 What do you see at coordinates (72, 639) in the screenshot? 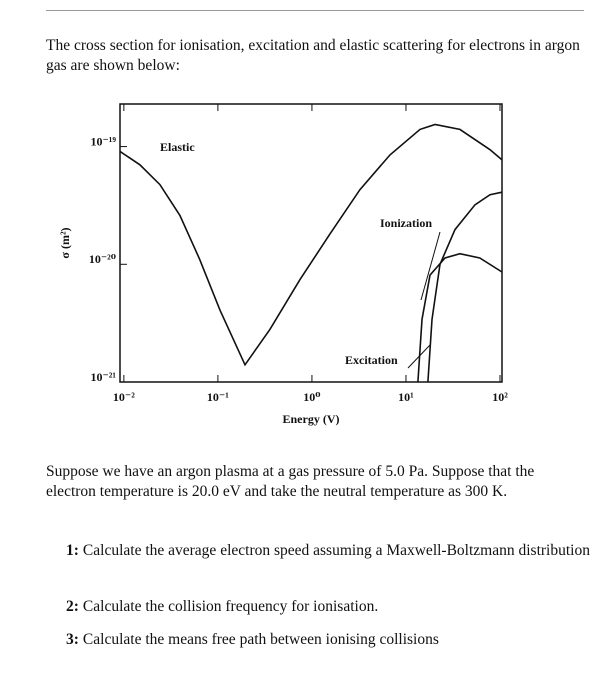
I see `question-number: 3:` at bounding box center [72, 639].